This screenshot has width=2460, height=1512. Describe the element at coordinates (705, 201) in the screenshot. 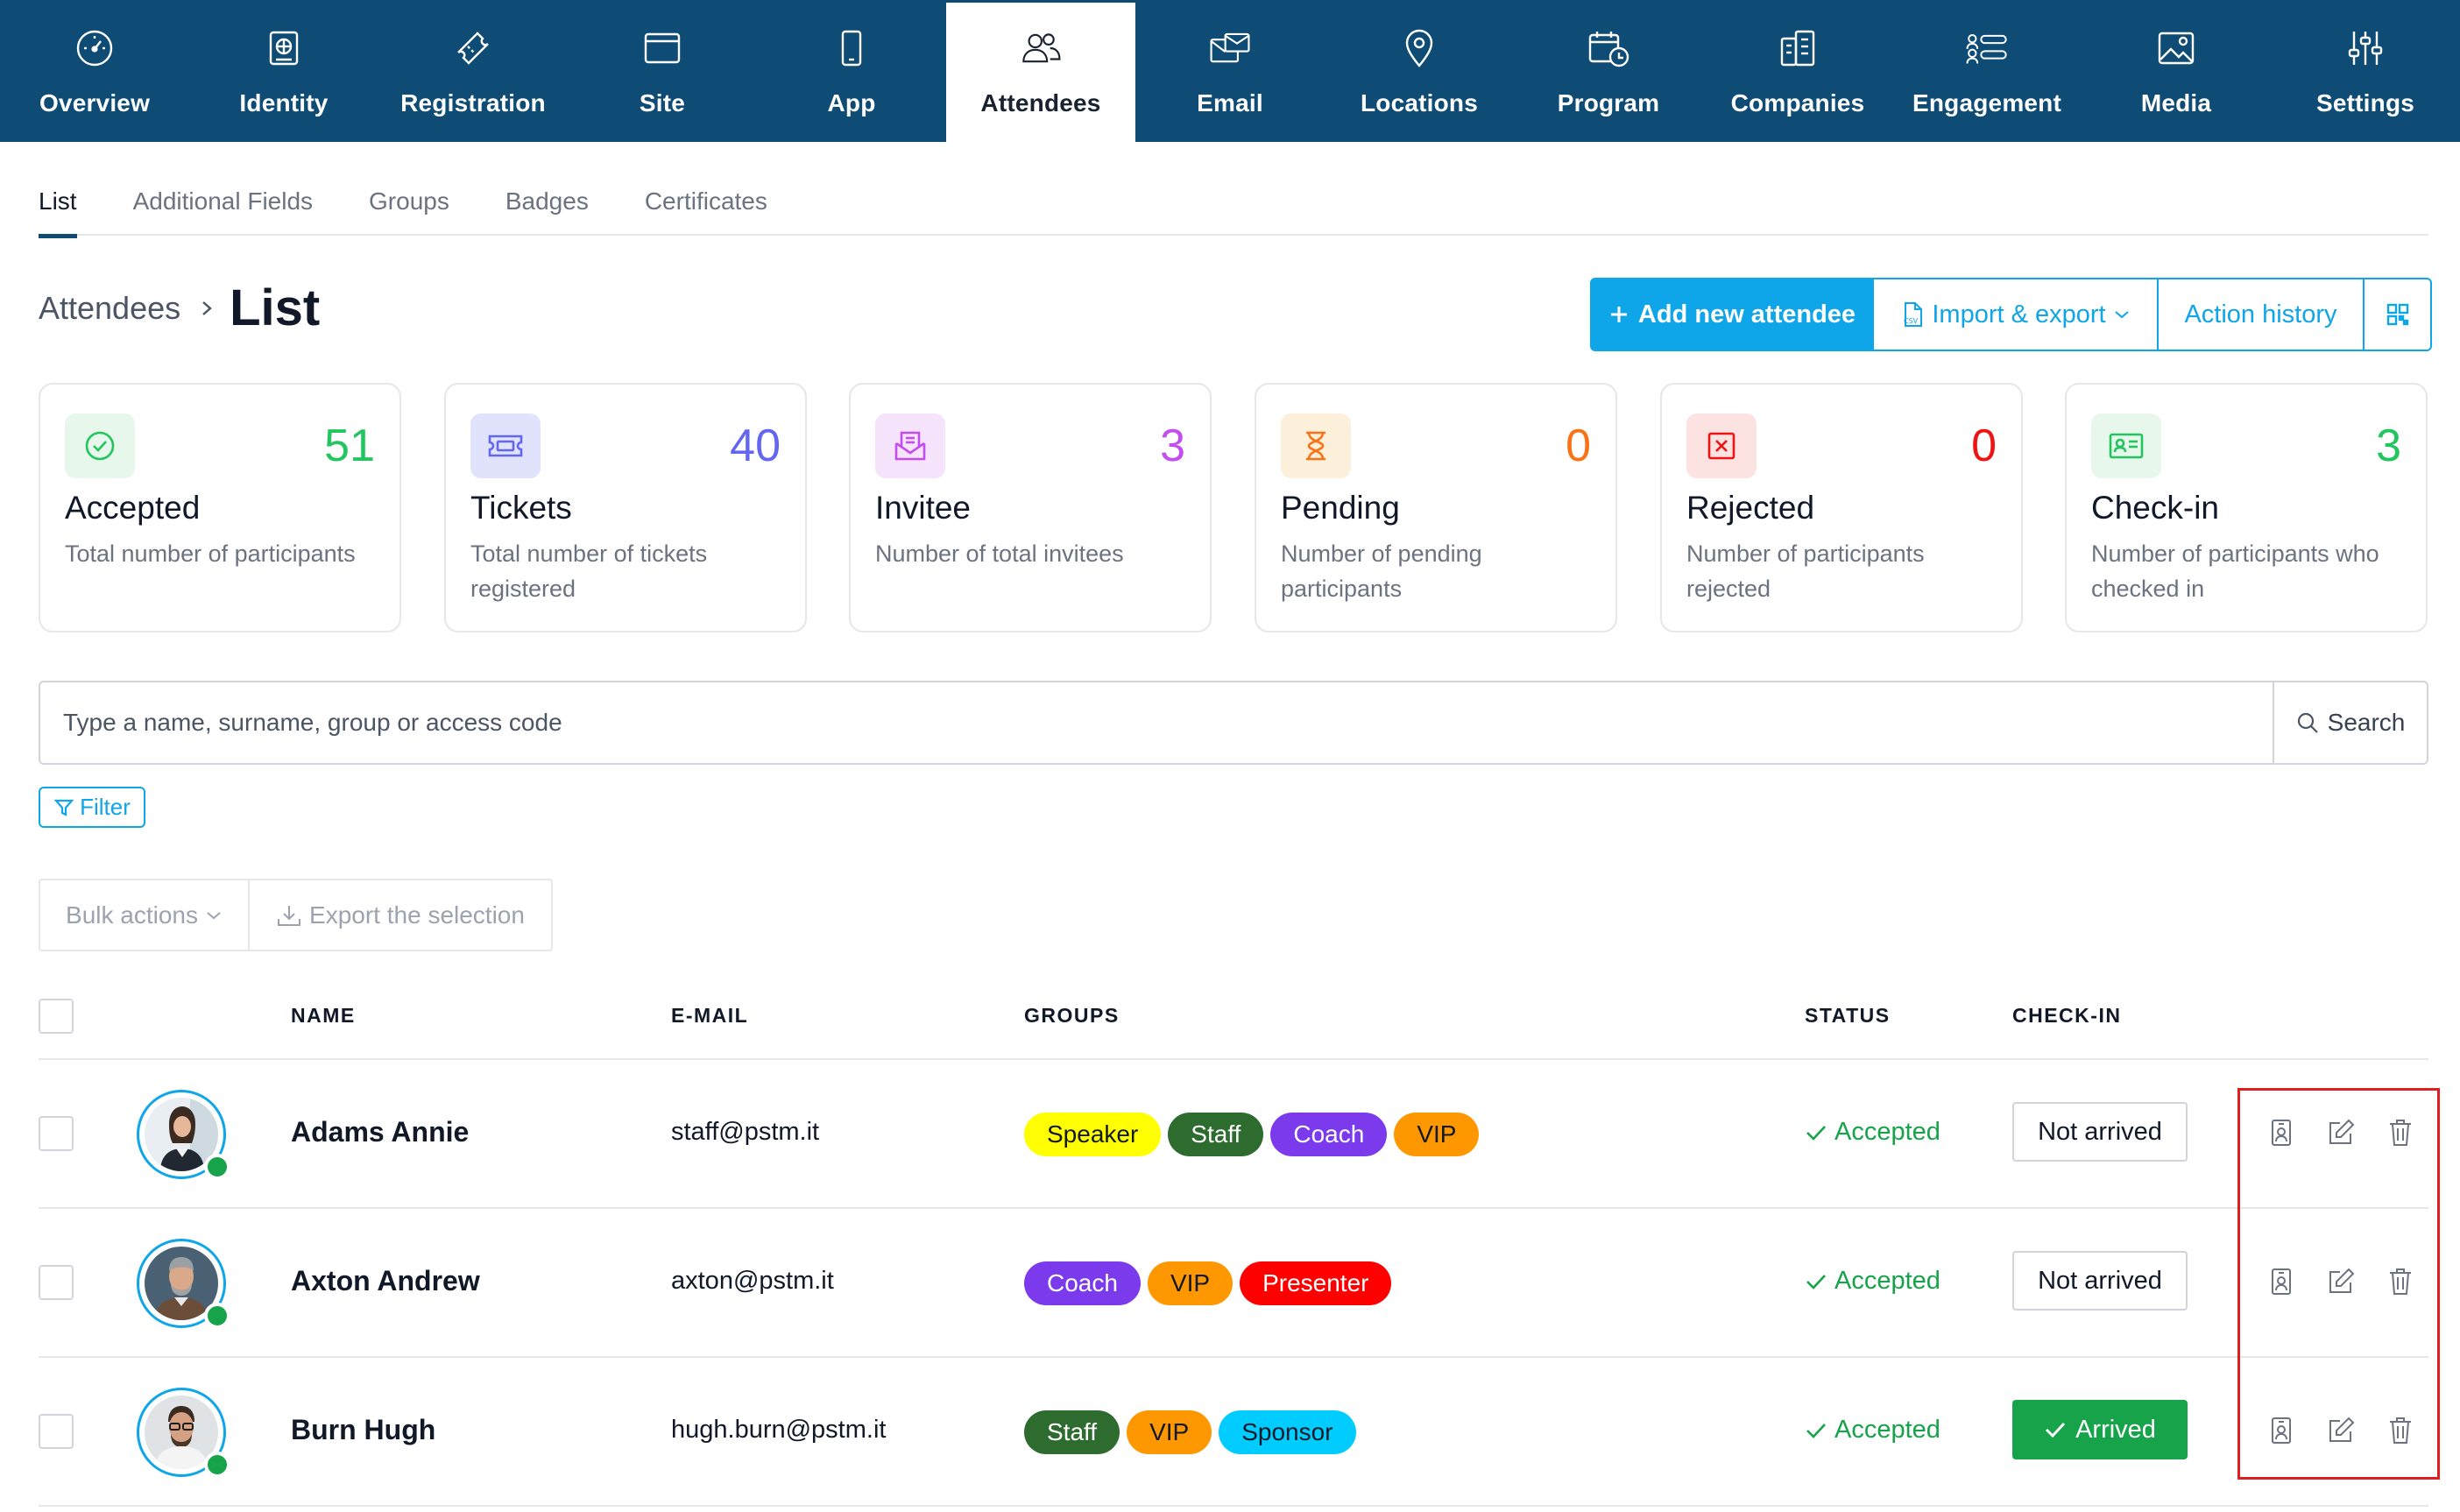

I see `tab-certificates: Certificates` at that location.